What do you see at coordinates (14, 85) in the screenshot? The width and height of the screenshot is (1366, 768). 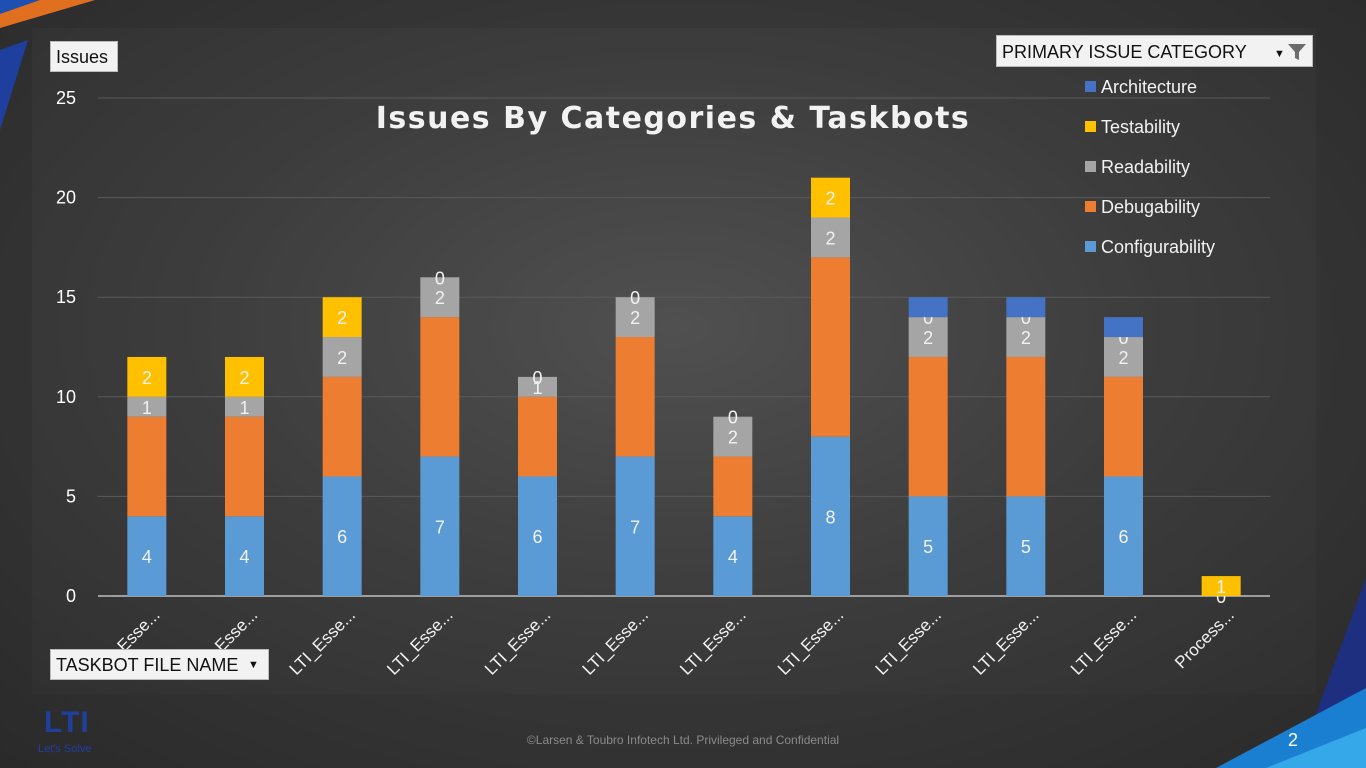 I see `corner-accent-left` at bounding box center [14, 85].